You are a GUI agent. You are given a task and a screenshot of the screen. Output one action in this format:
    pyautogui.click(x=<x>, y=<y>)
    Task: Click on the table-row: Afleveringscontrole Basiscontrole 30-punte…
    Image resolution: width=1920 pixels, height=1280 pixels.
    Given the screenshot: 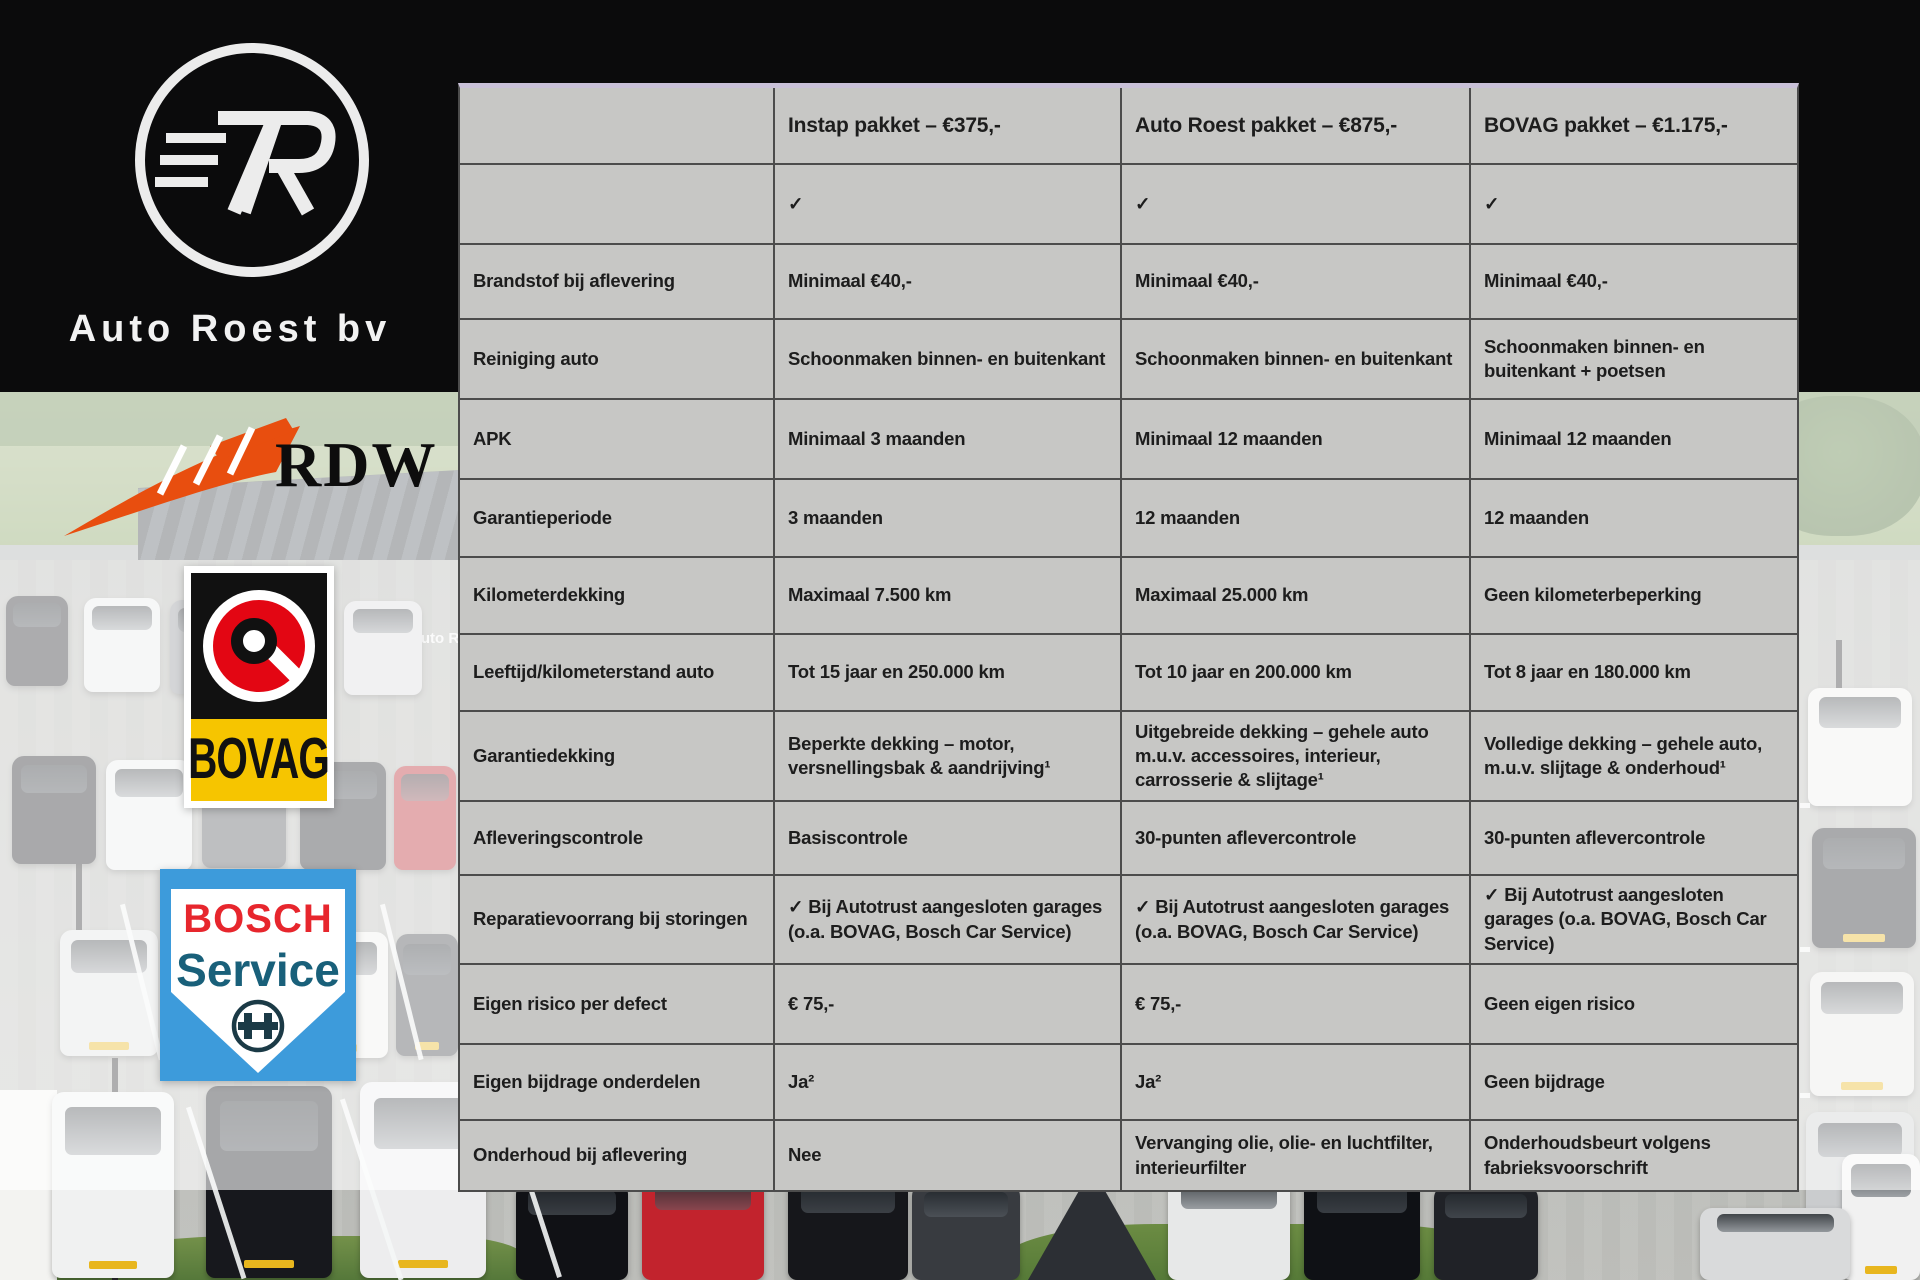 What is the action you would take?
    pyautogui.click(x=1128, y=839)
    